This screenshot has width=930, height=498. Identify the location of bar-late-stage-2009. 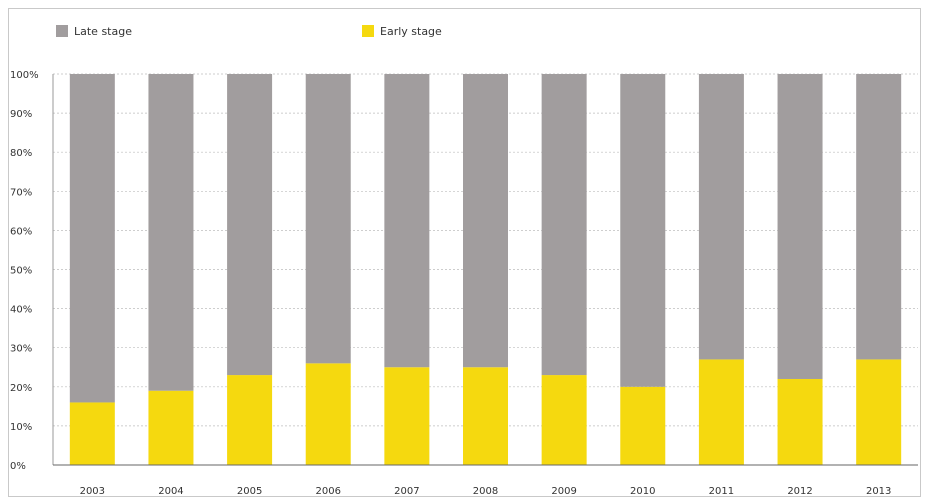
(564, 225).